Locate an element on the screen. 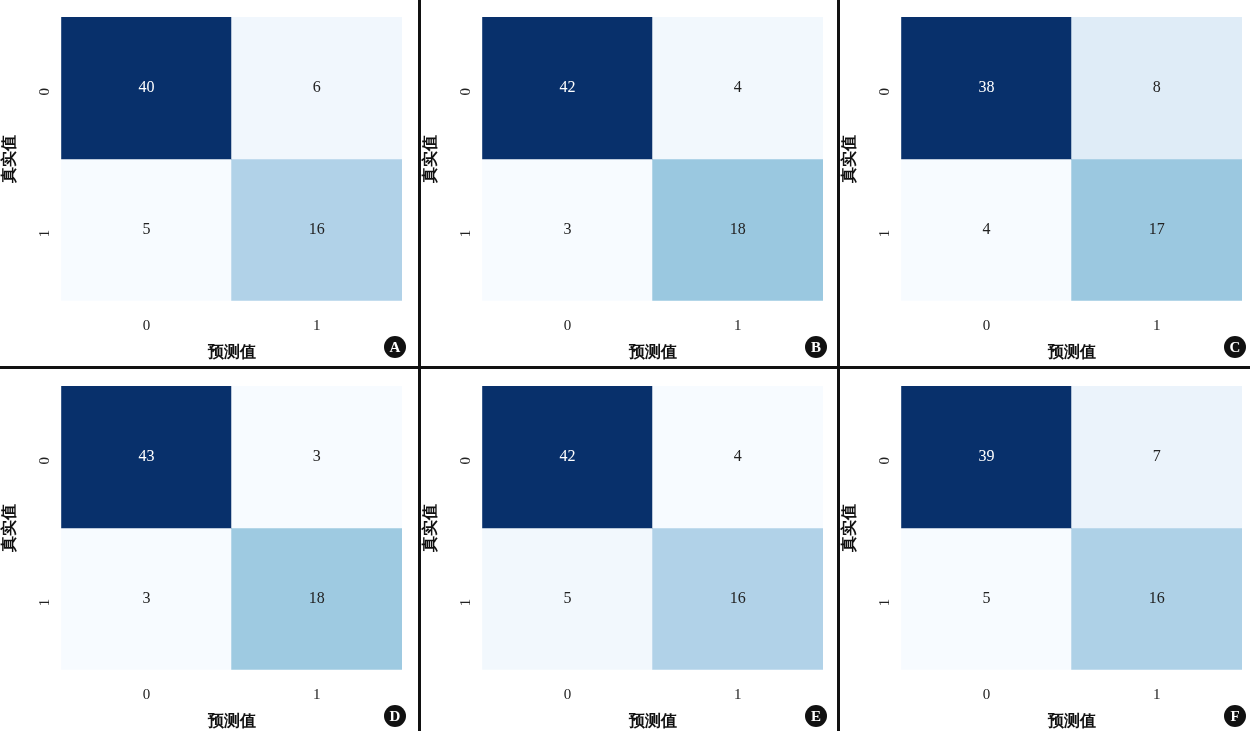 This screenshot has height=731, width=1250. data-label: 40 is located at coordinates (146, 87).